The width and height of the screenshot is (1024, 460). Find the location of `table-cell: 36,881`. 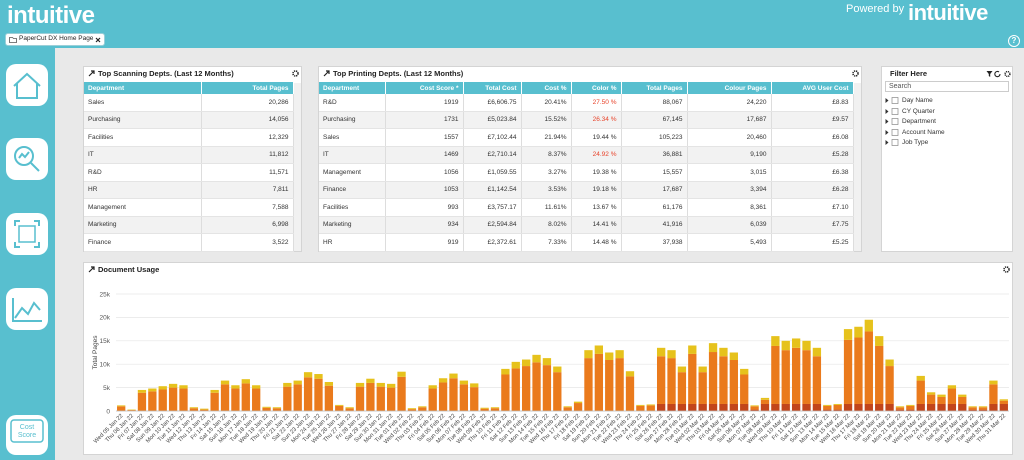

table-cell: 36,881 is located at coordinates (654, 155).